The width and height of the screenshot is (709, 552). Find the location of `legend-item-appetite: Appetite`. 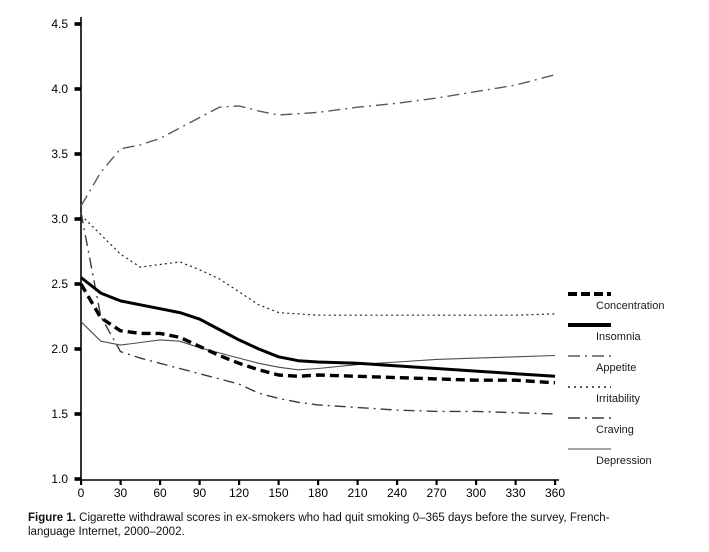

legend-item-appetite: Appetite is located at coordinates (631, 363).